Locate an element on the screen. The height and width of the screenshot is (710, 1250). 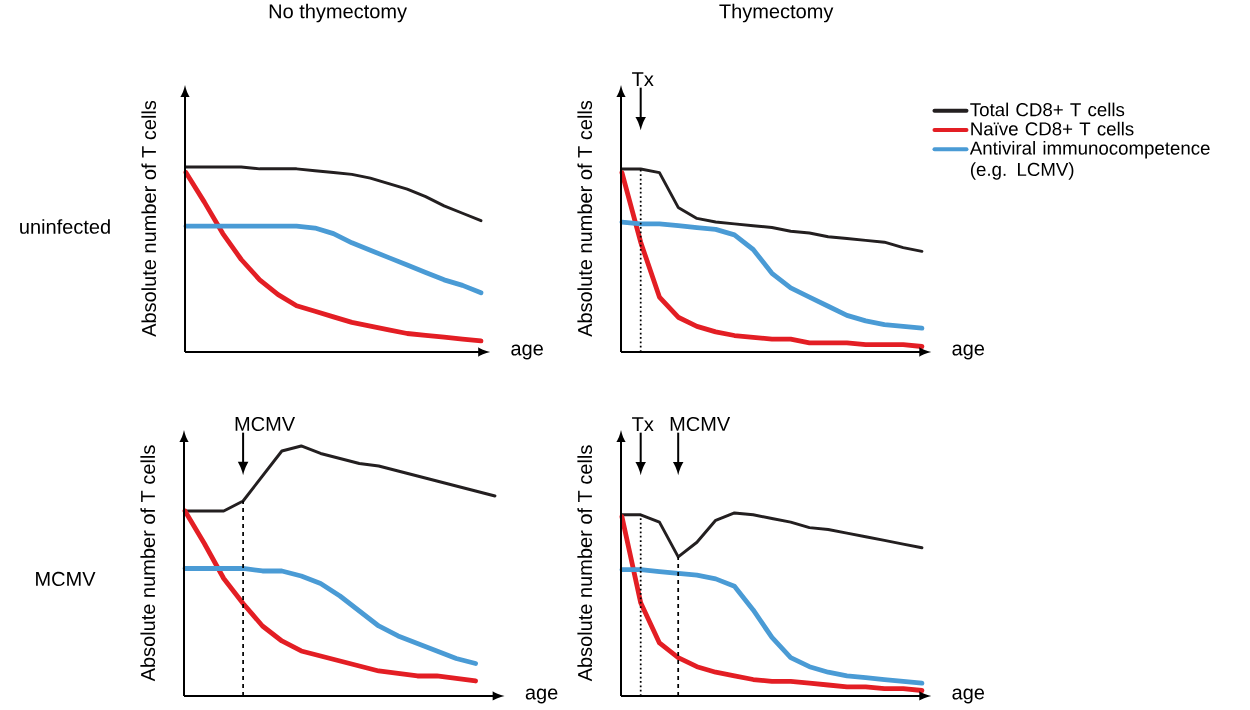
legend-label: Antiviral immunocompetence (e.g. LCMV) is located at coordinates (1089, 160).